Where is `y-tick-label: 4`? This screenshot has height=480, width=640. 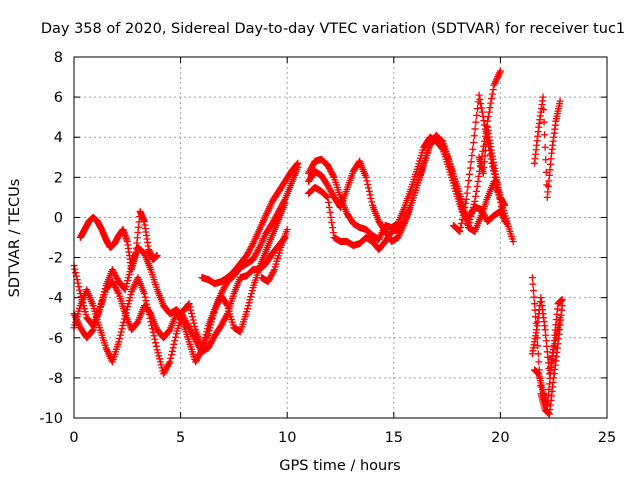
y-tick-label: 4 is located at coordinates (58, 138).